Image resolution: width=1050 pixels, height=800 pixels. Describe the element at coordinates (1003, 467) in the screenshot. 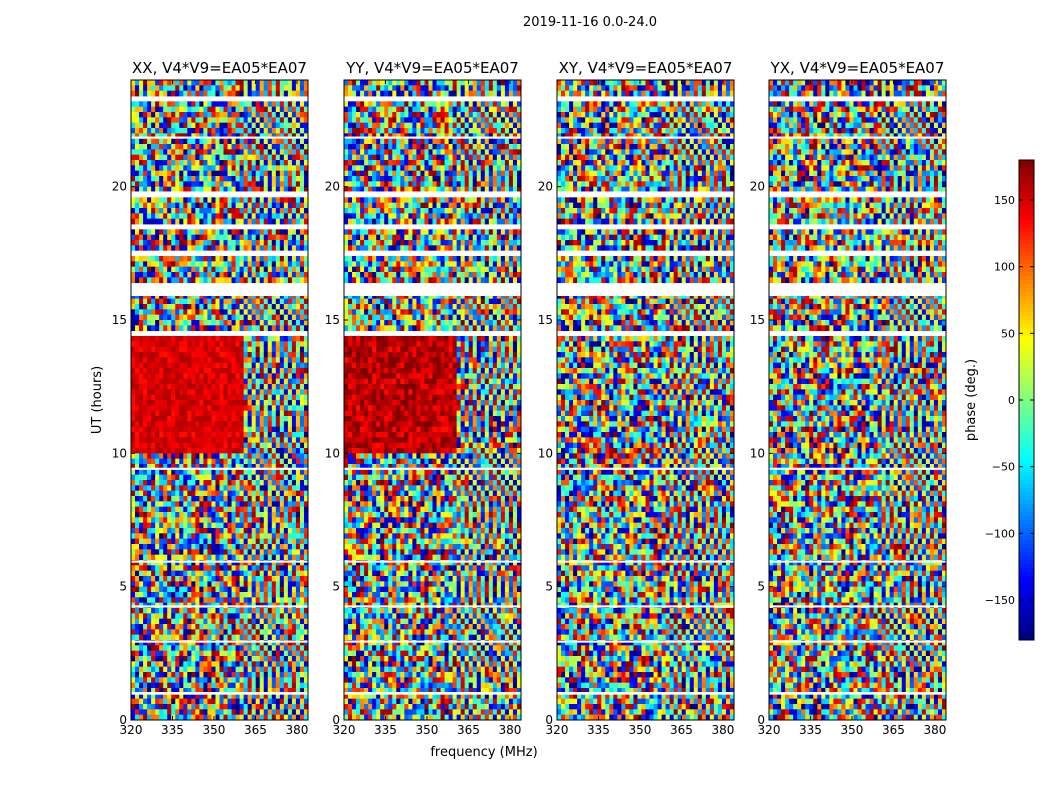

I see `colorbar-tick-label: −50` at that location.